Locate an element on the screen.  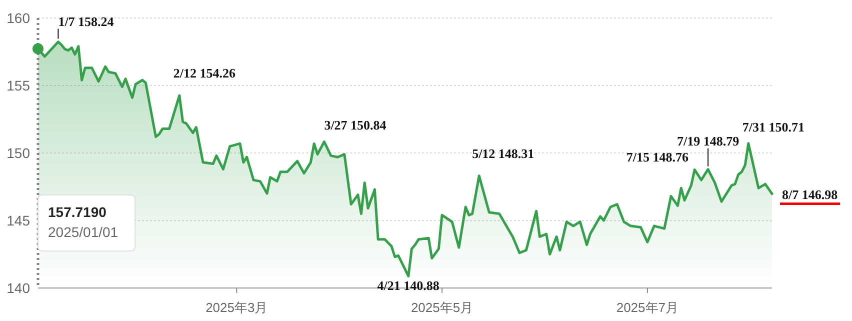
annotation: 7/15 148.76 is located at coordinates (658, 157).